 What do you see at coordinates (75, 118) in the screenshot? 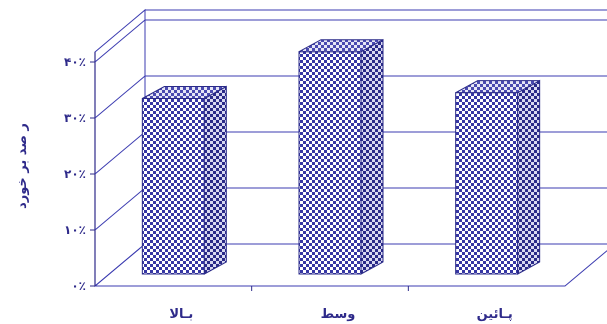
I see `y-tick-label: ۳۰٪` at bounding box center [75, 118].